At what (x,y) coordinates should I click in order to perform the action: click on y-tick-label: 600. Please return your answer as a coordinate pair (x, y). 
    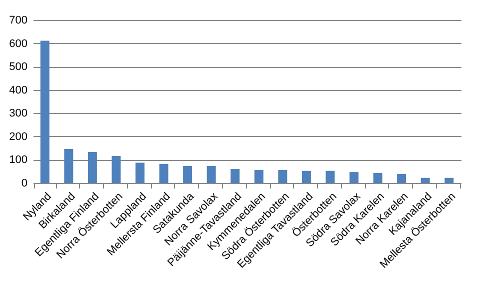
    Looking at the image, I should click on (18, 44).